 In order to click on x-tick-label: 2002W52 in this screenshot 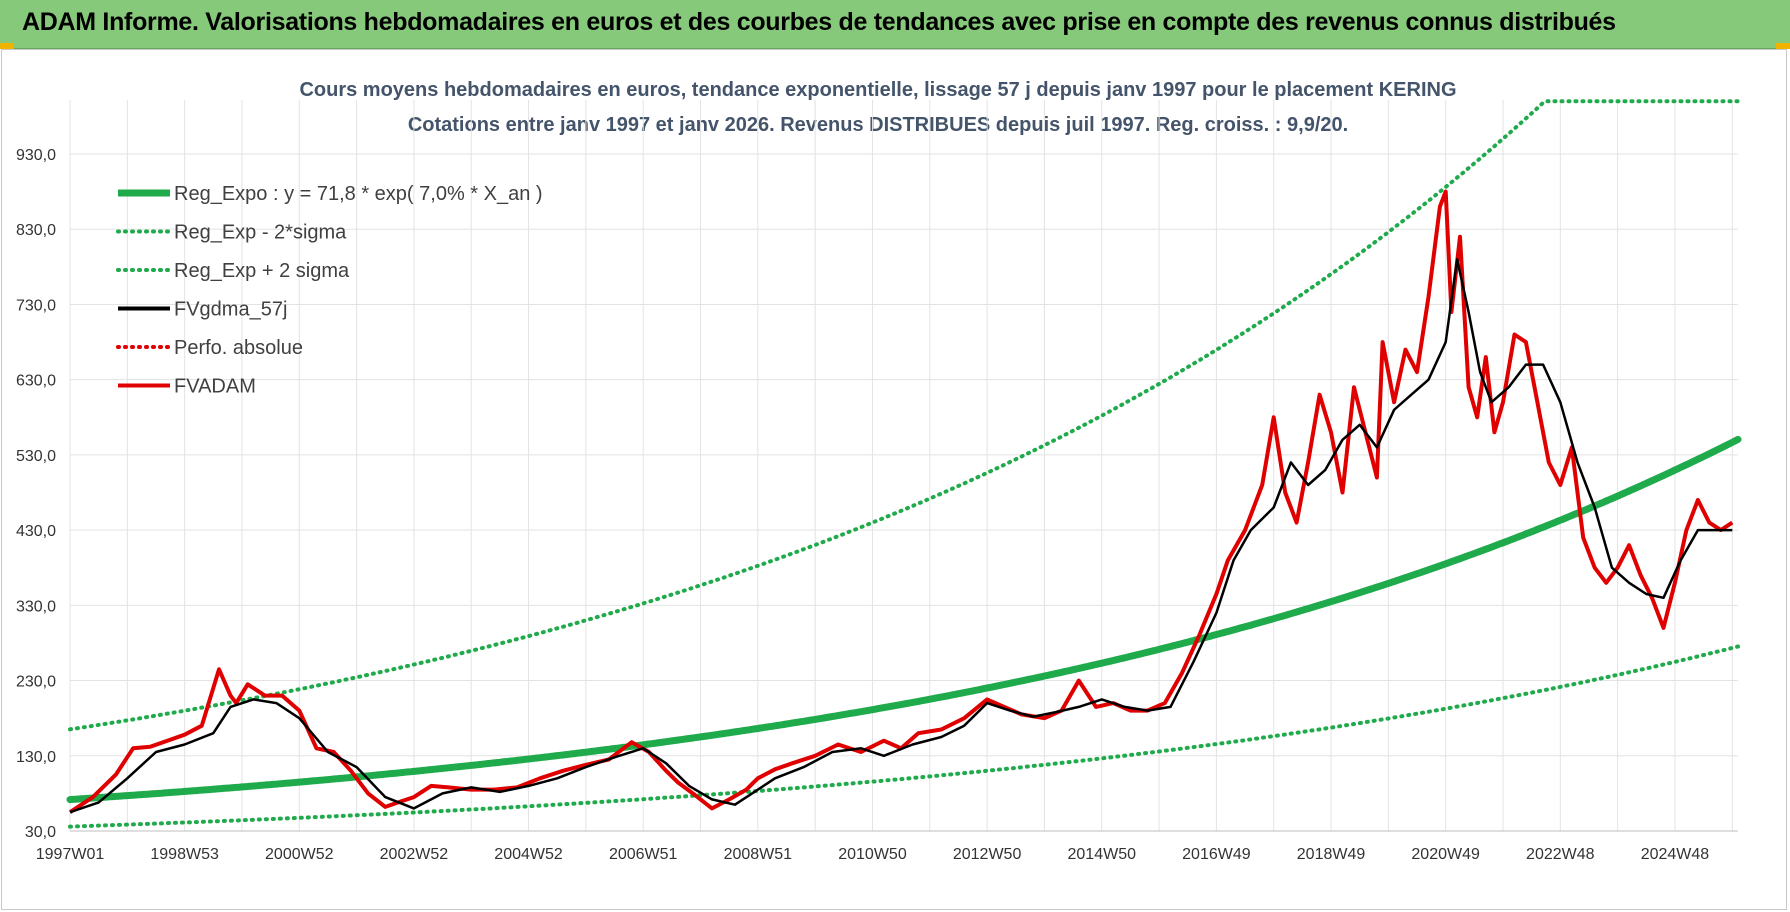, I will do `click(414, 854)`.